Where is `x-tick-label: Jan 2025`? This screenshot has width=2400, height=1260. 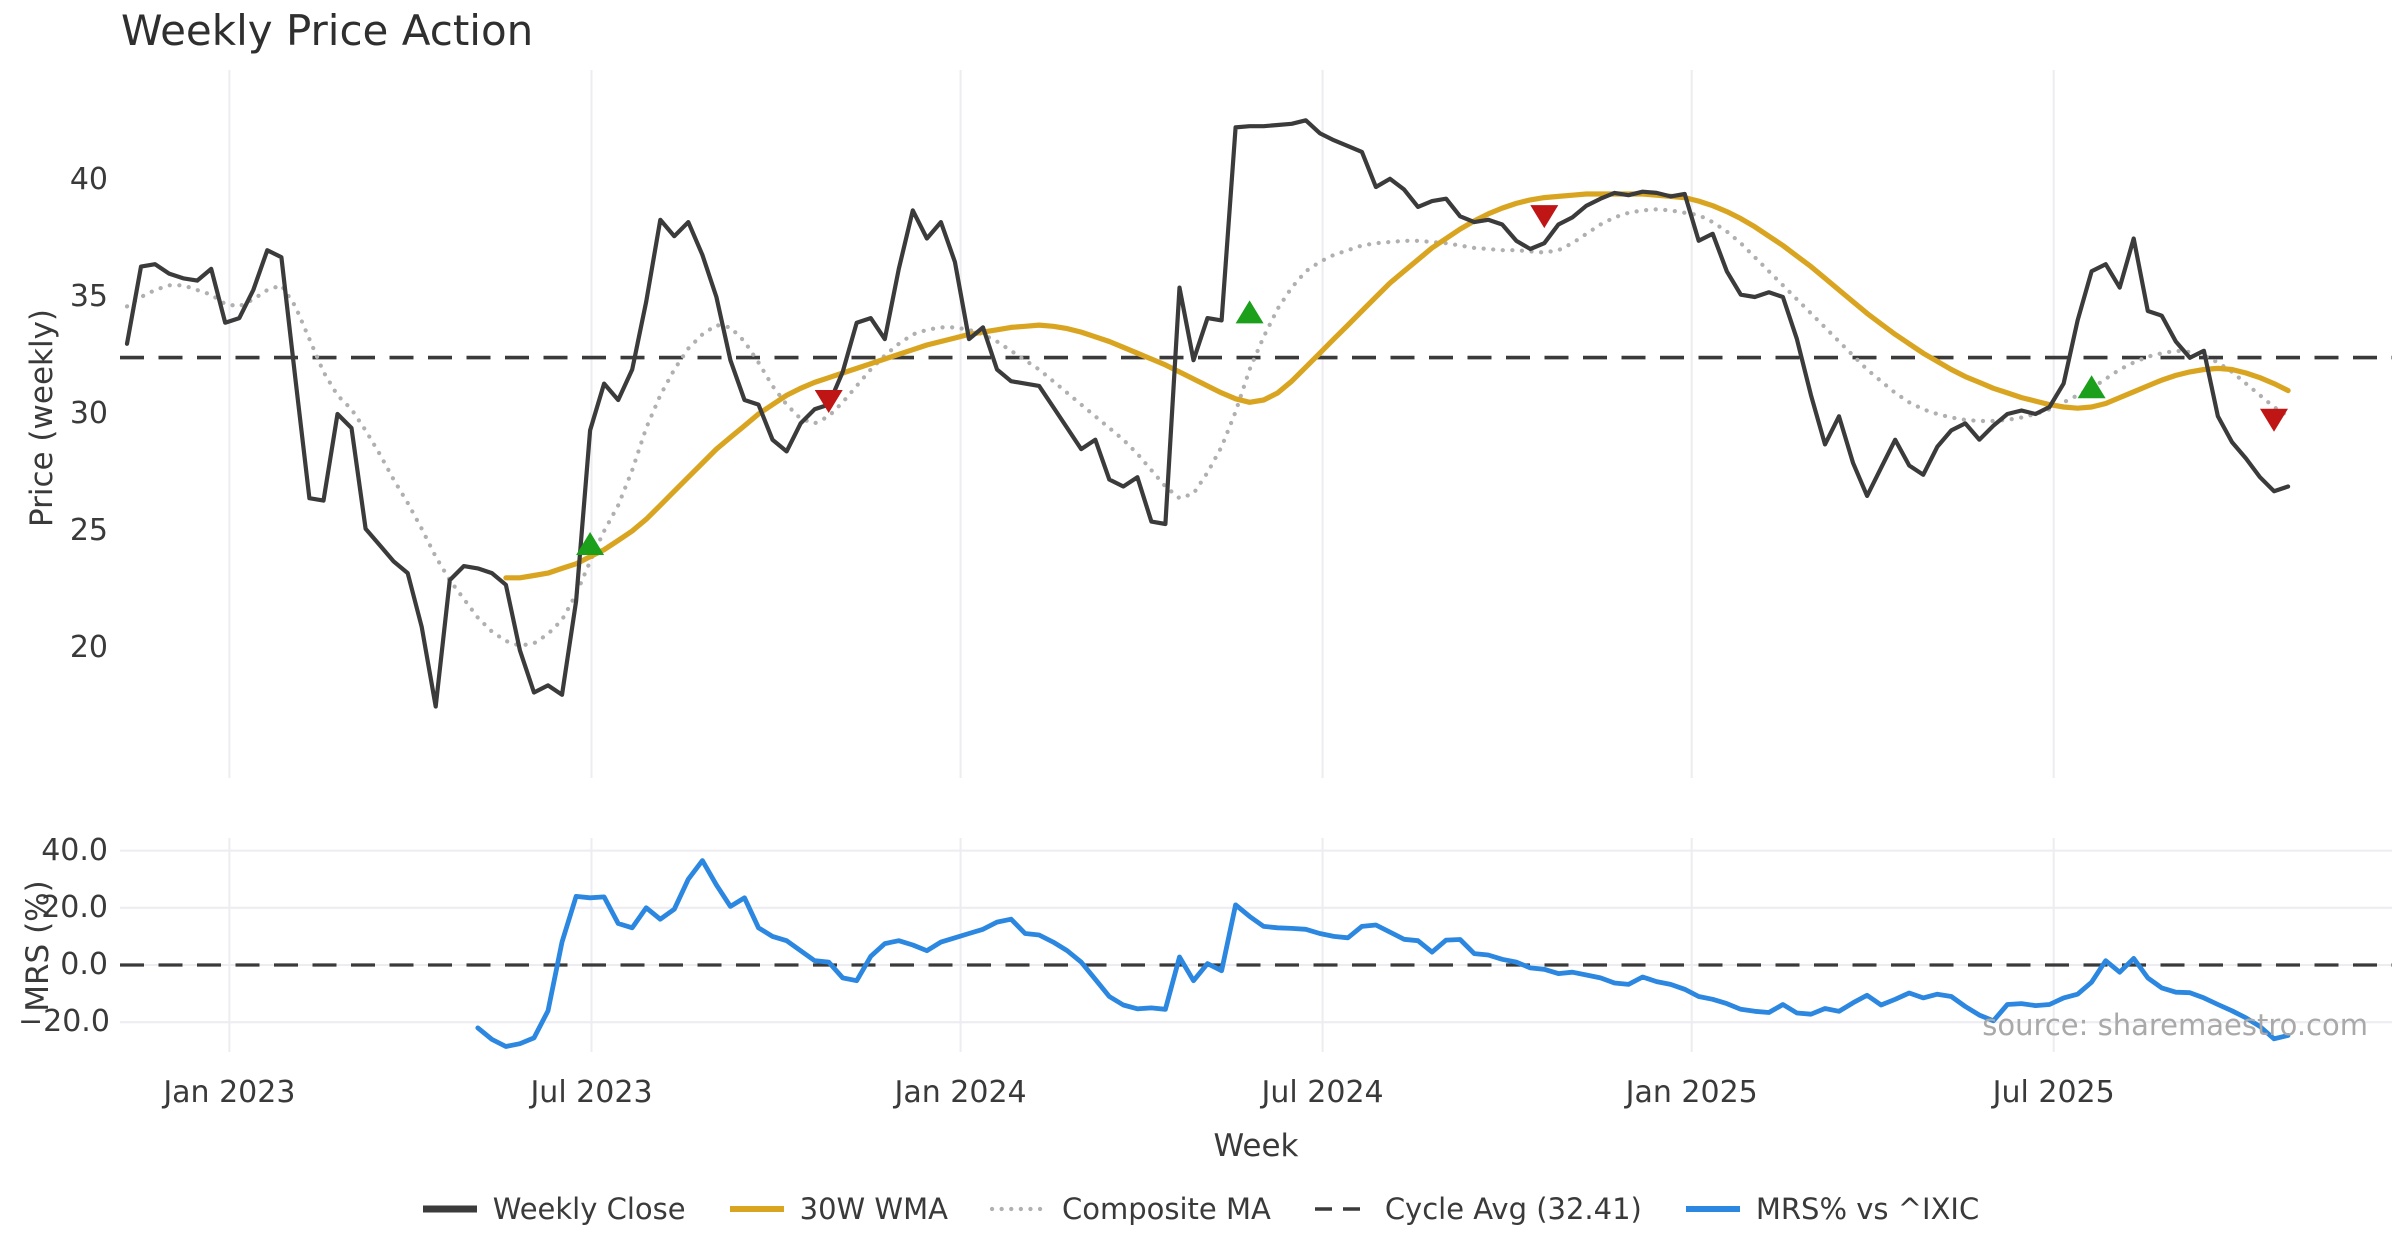 x-tick-label: Jan 2025 is located at coordinates (1691, 1092).